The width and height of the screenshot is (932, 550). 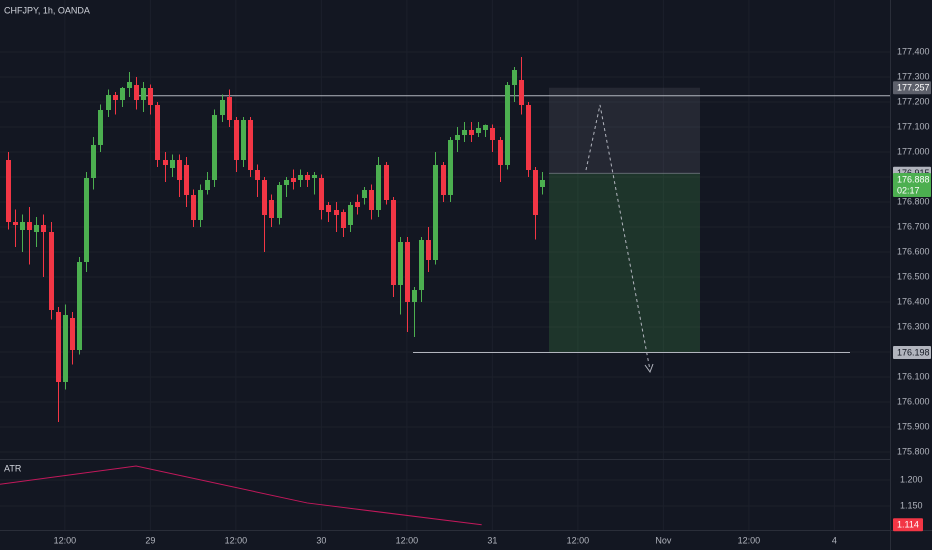 What do you see at coordinates (321, 540) in the screenshot?
I see `x-tick-label: 30` at bounding box center [321, 540].